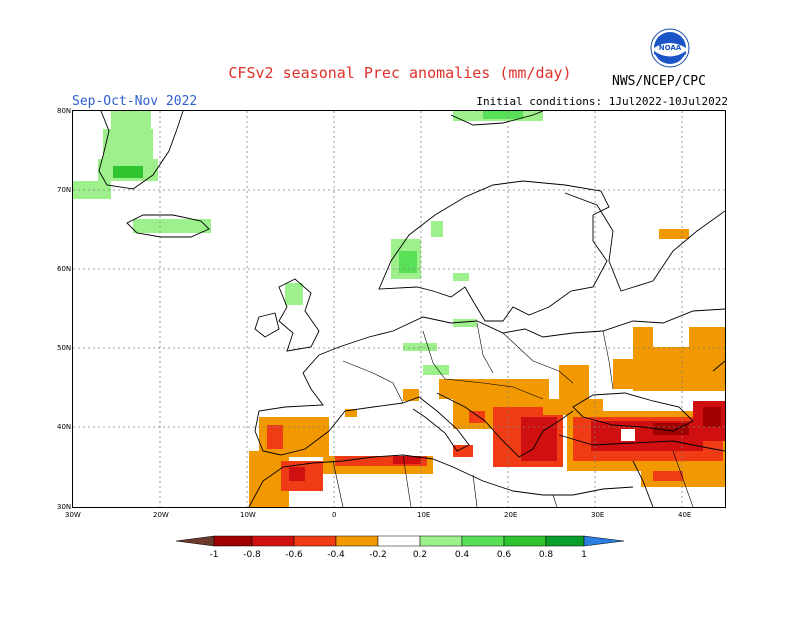 This screenshot has height=618, width=800. Describe the element at coordinates (161, 515) in the screenshot. I see `x-tick-label: 20W` at that location.